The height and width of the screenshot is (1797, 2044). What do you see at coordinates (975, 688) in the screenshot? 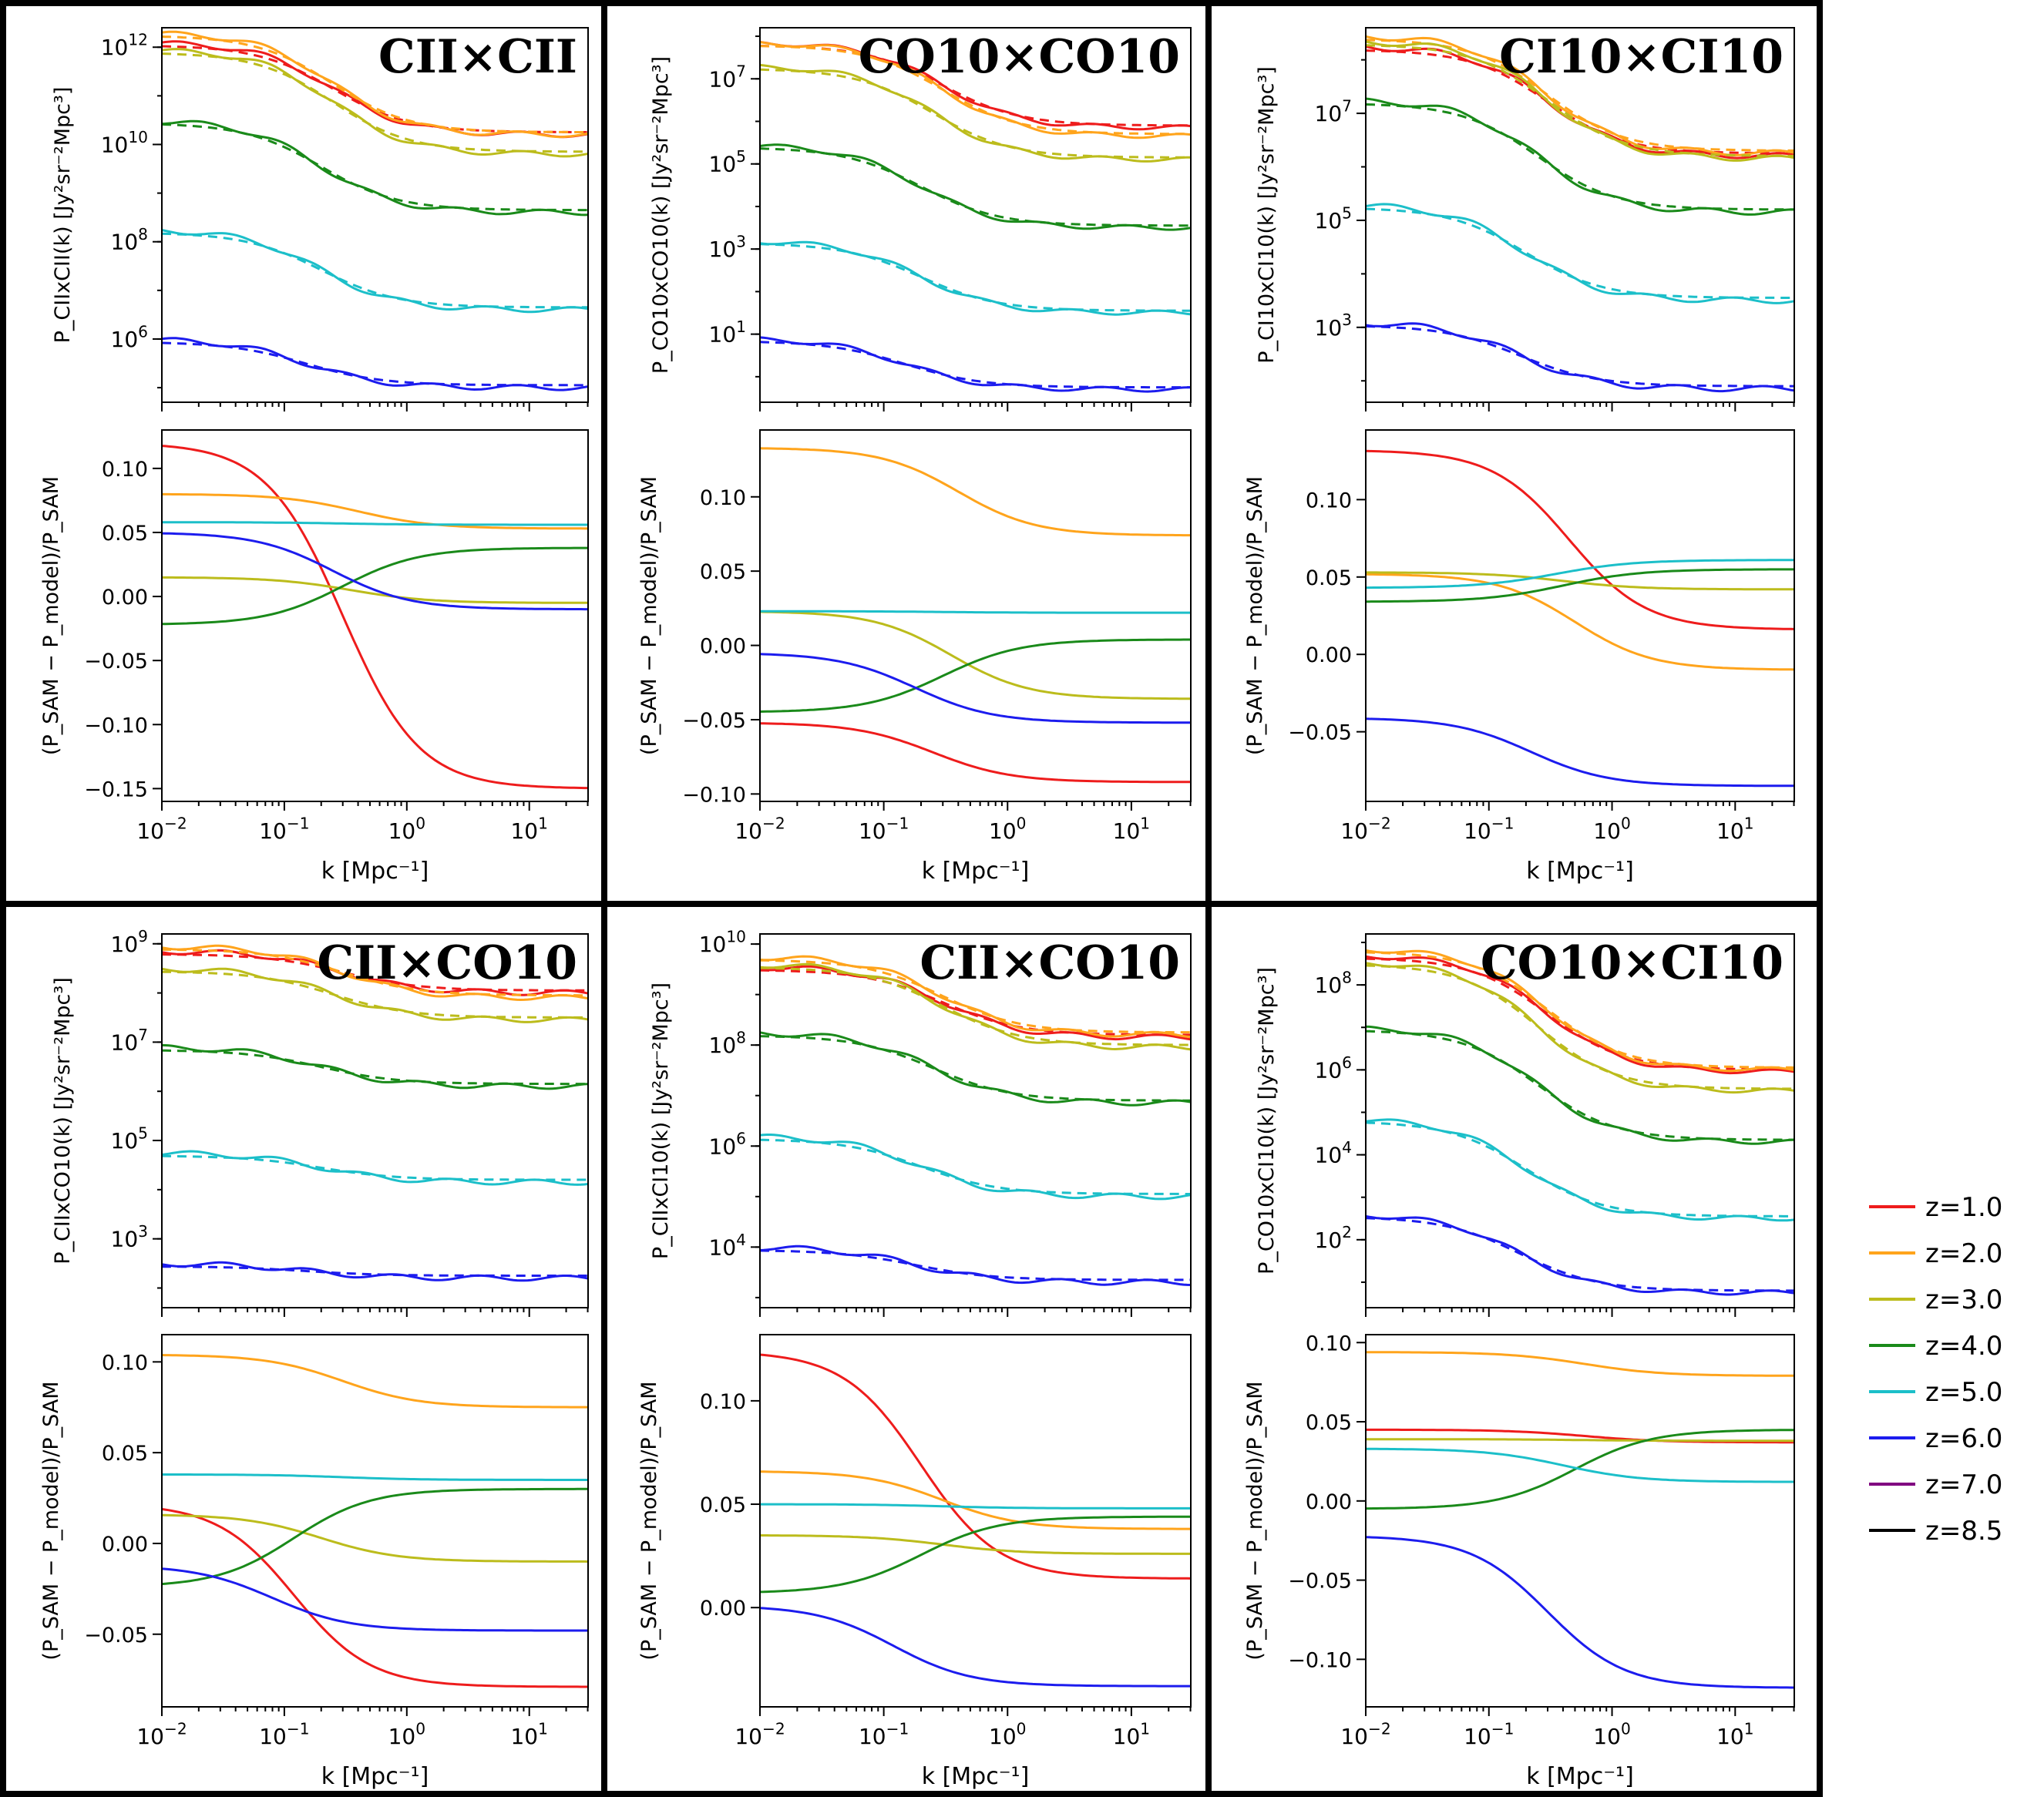
I see `series-line-z6.0` at bounding box center [975, 688].